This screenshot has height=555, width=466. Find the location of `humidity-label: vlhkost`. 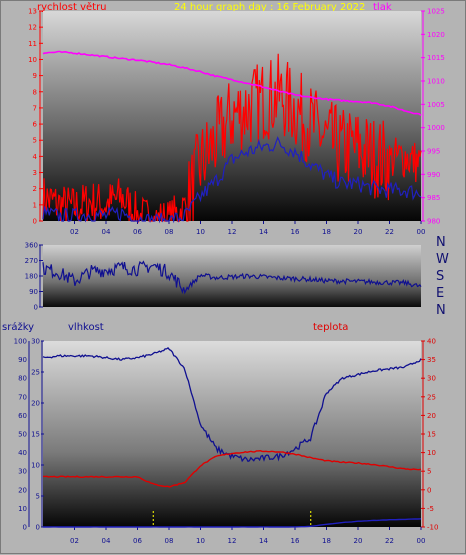

humidity-label: vlhkost is located at coordinates (86, 327).